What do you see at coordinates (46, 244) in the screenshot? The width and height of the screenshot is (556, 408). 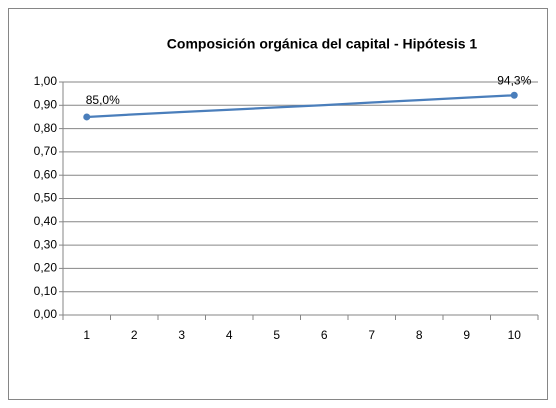 I see `y-tick-label: 0,30` at bounding box center [46, 244].